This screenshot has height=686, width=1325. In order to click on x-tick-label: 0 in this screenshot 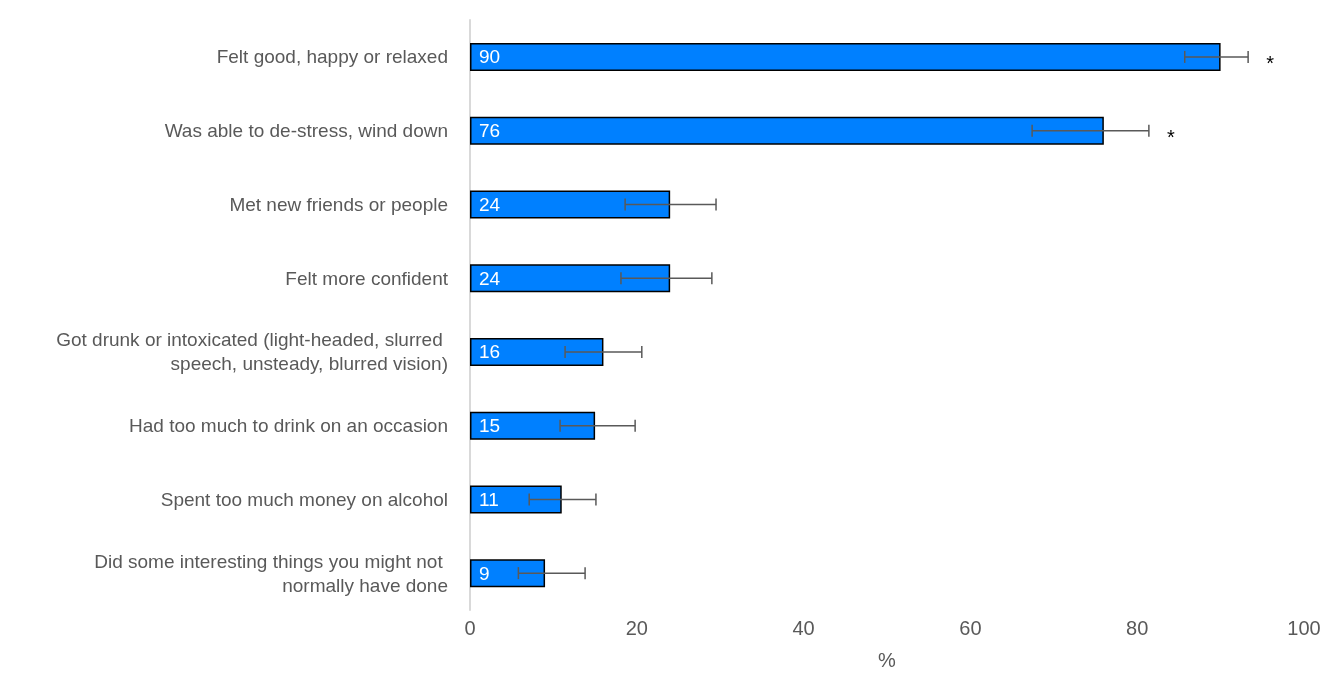, I will do `click(470, 628)`.